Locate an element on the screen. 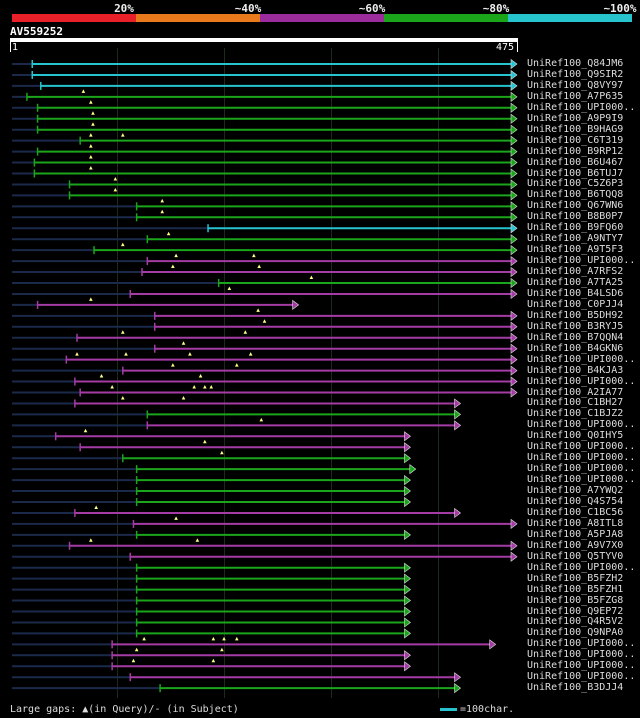 The height and width of the screenshot is (718, 640). hit-label: UniRef100_A9V7X0 is located at coordinates (575, 545).